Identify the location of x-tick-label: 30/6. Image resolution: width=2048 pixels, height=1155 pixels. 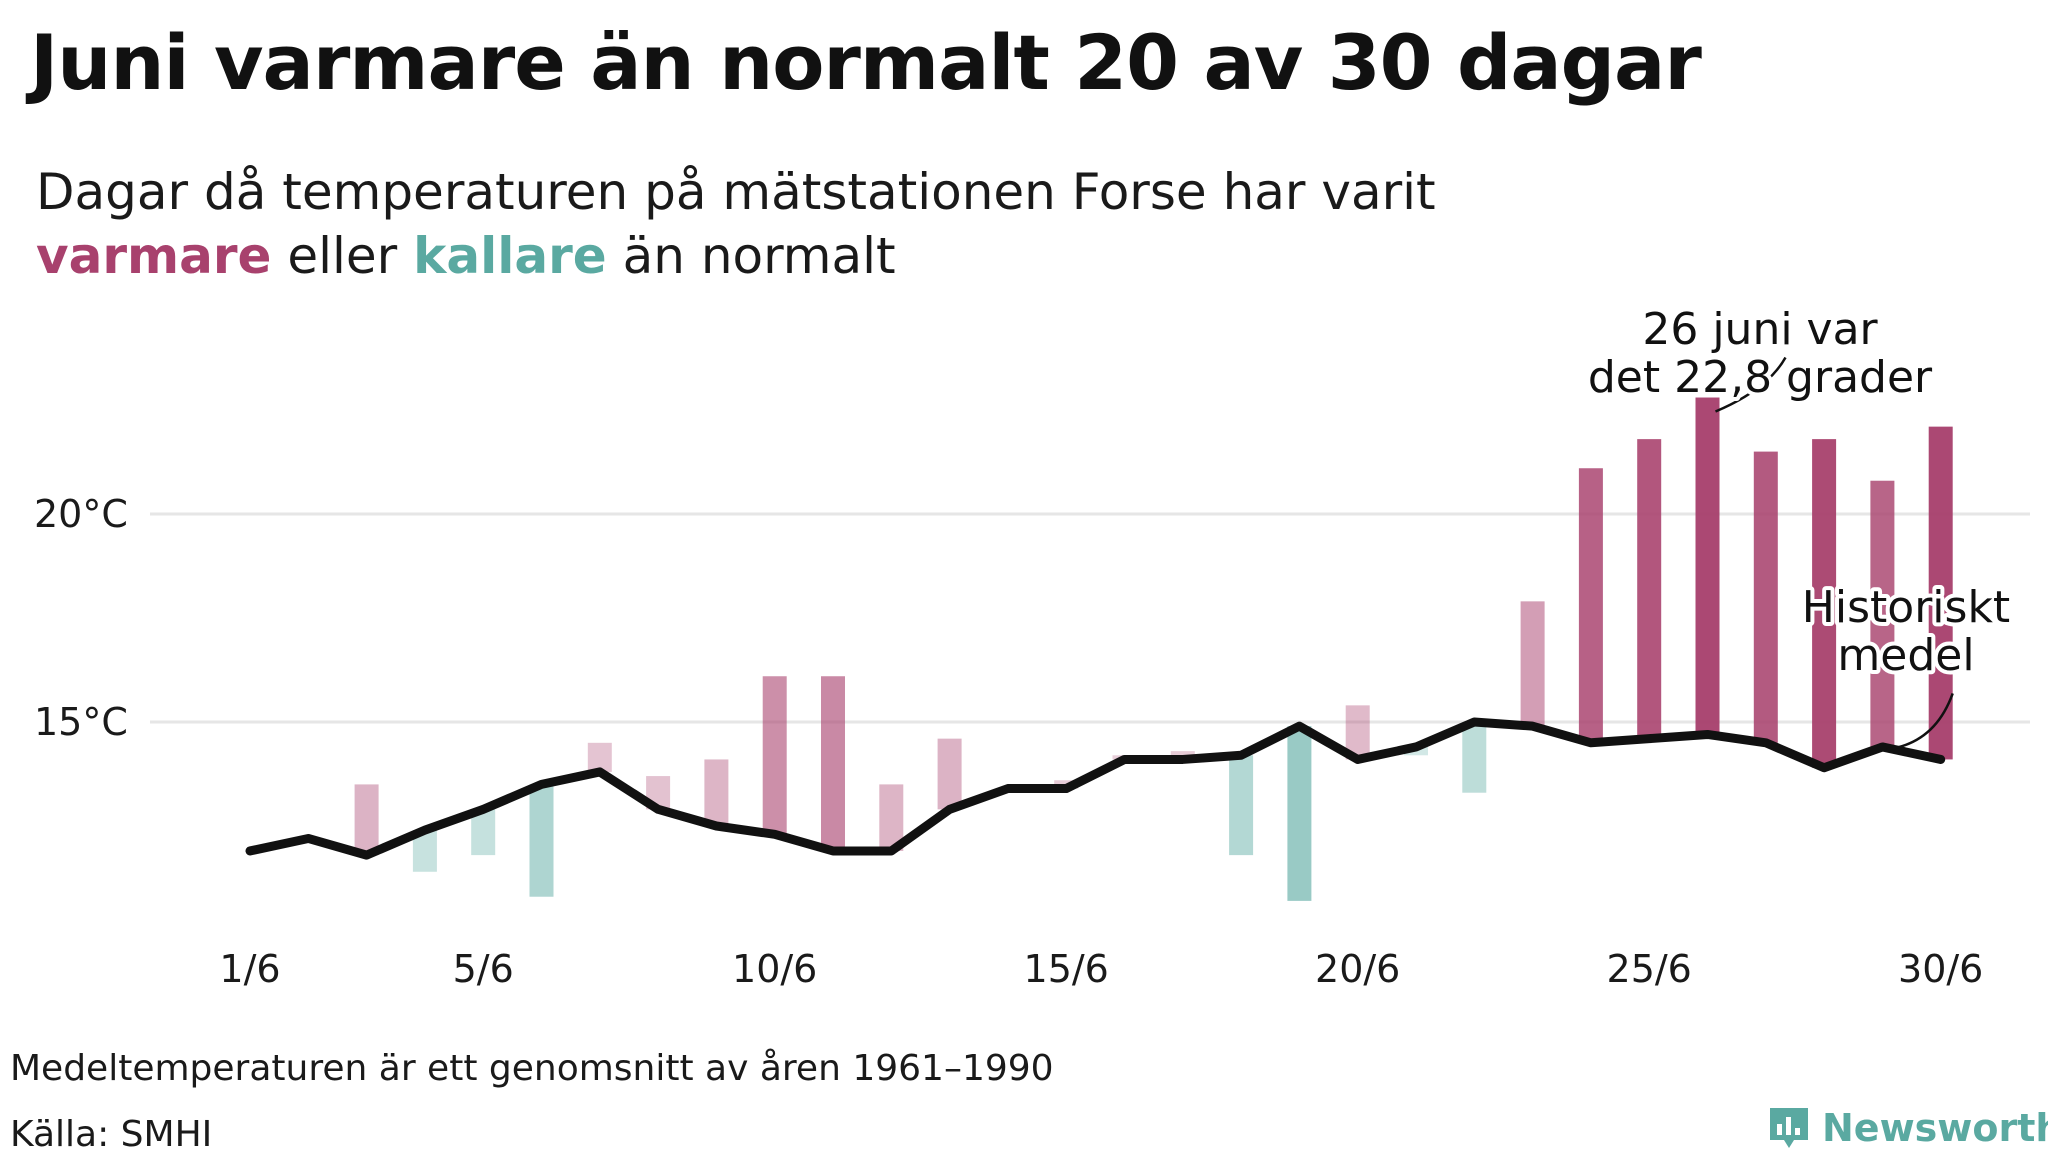
(1940, 969).